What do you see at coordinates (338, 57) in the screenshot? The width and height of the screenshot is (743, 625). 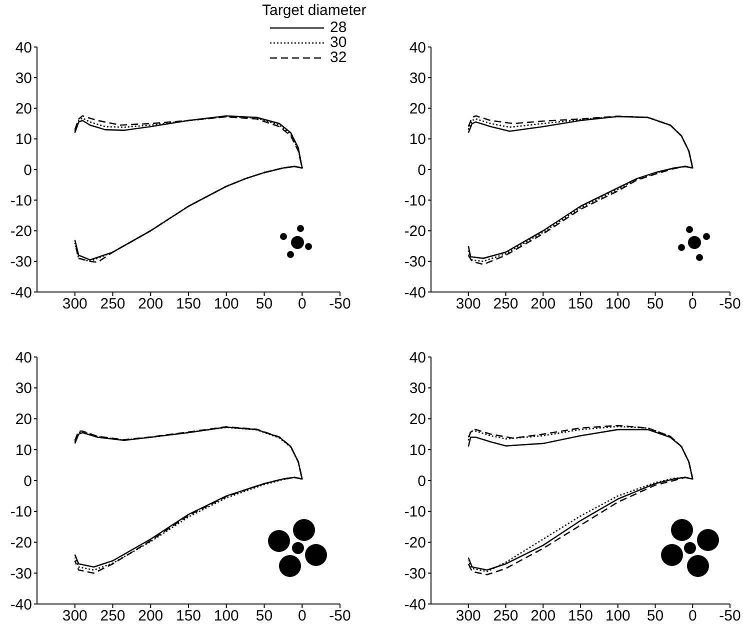 I see `legend-label: 32` at bounding box center [338, 57].